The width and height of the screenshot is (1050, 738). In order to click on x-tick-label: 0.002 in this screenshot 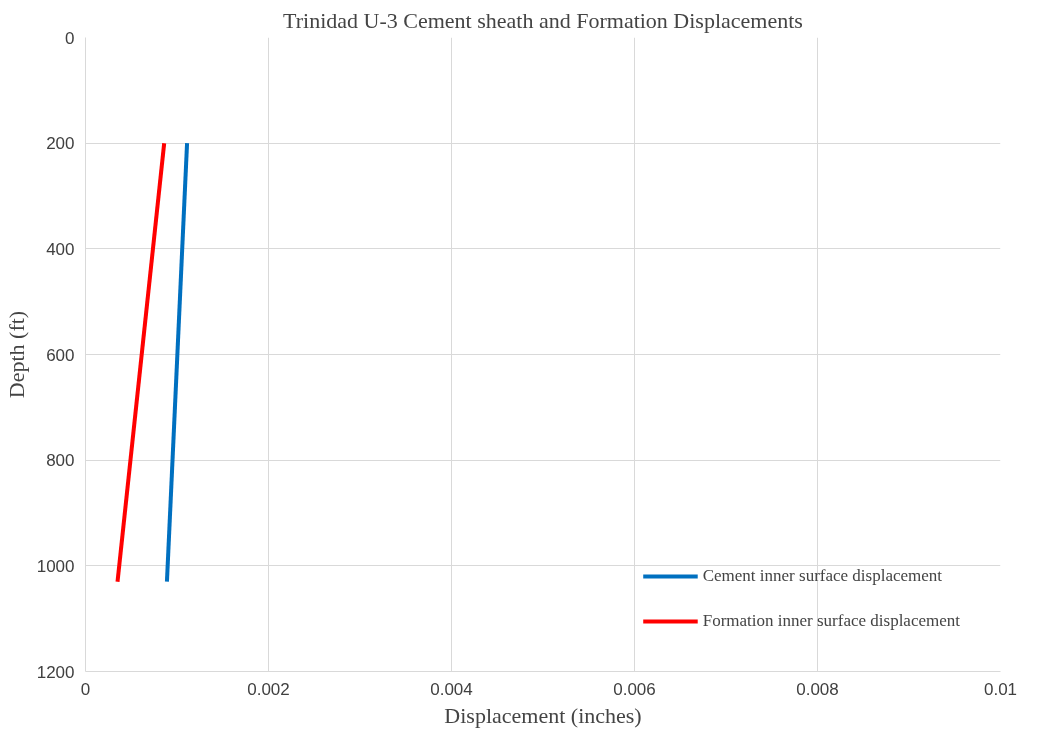, I will do `click(268, 689)`.